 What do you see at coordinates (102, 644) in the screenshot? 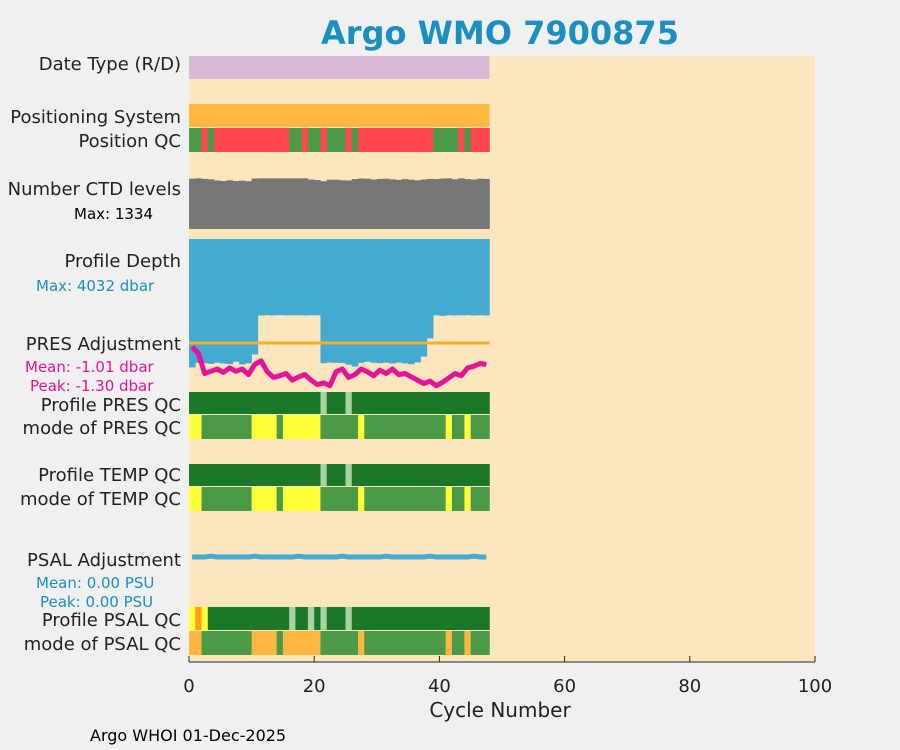
I see `label-mode-psal-qc: mode of PSAL QC` at bounding box center [102, 644].